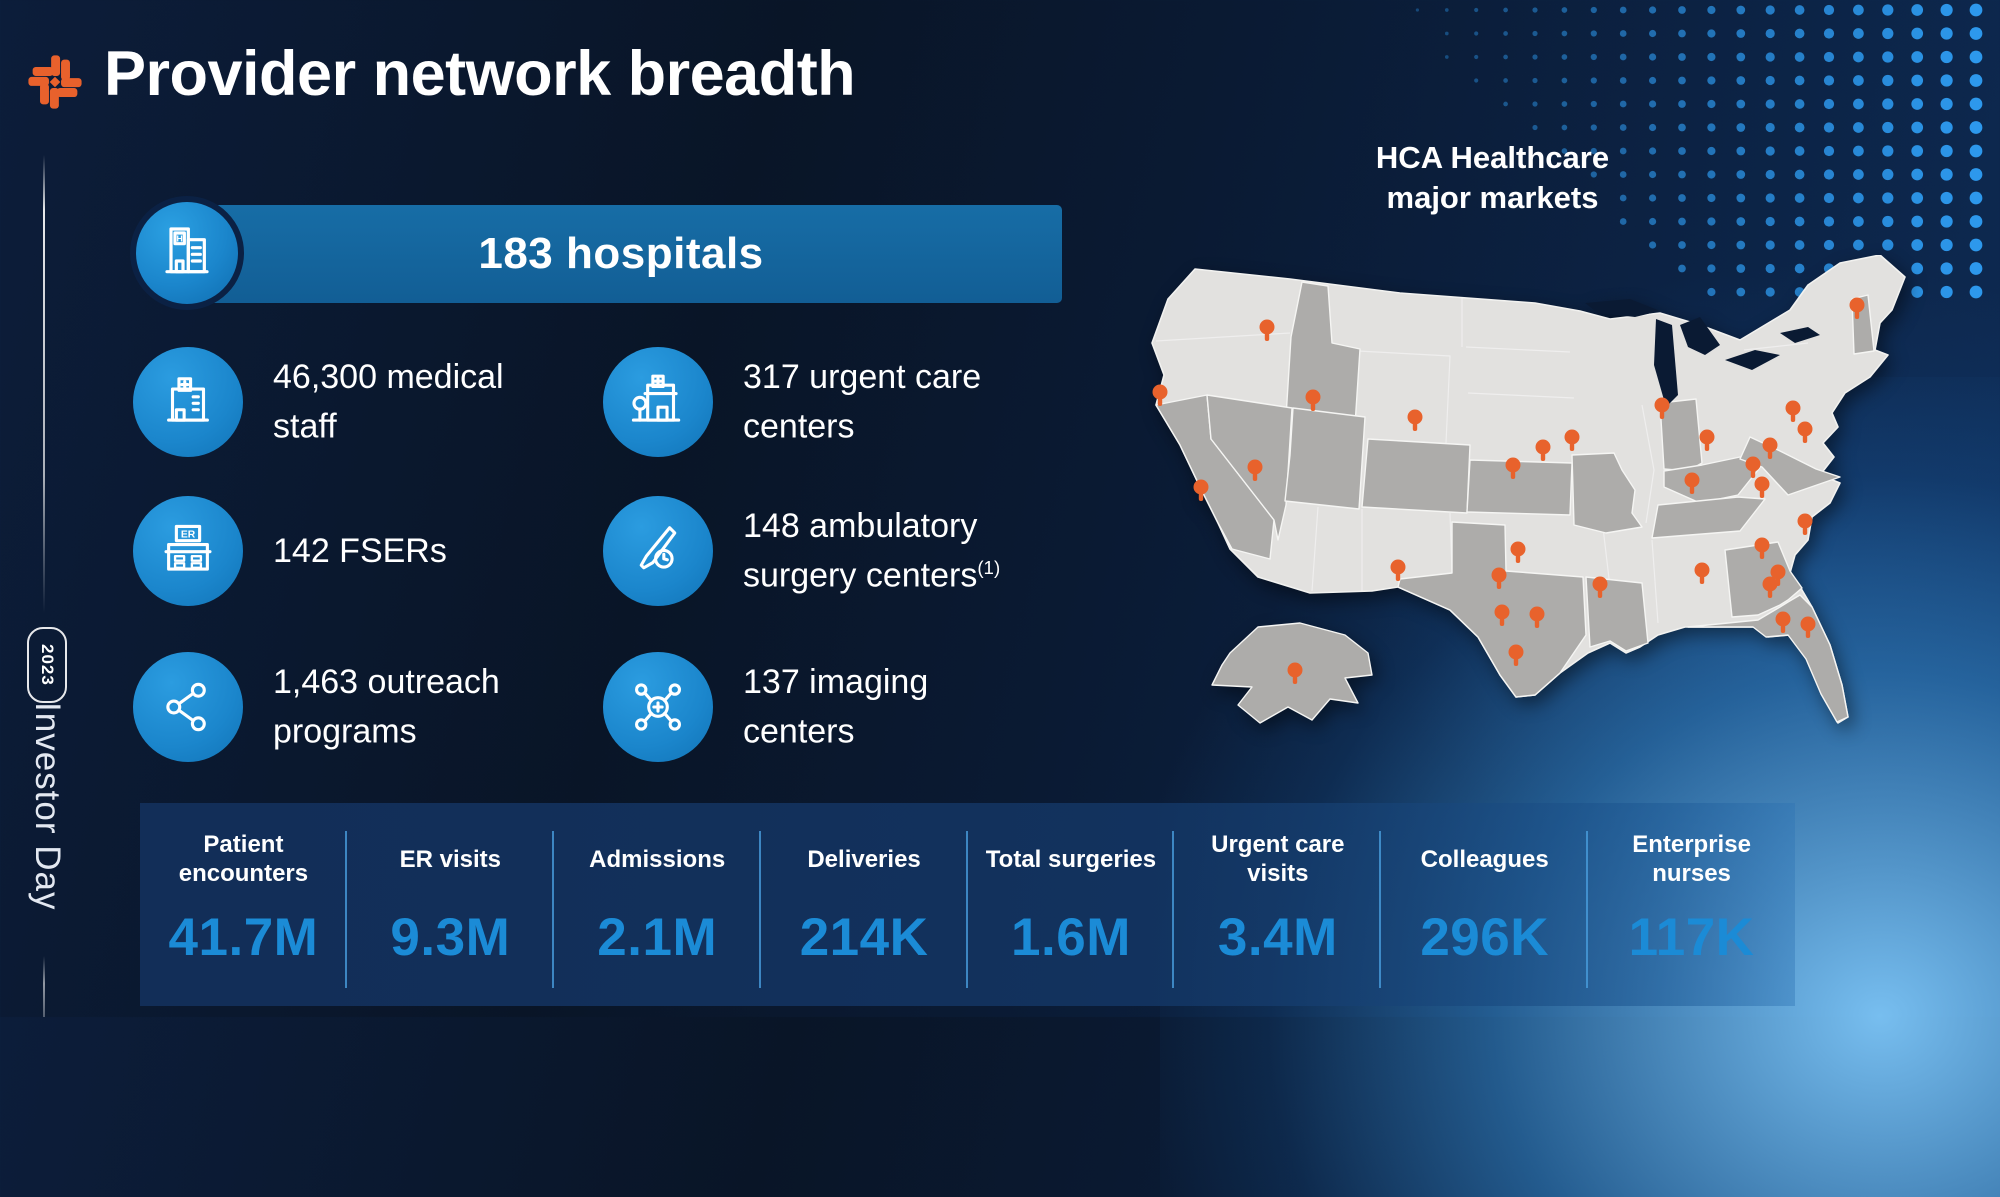 The height and width of the screenshot is (1197, 2000). I want to click on metric-label: Deliveries, so click(864, 859).